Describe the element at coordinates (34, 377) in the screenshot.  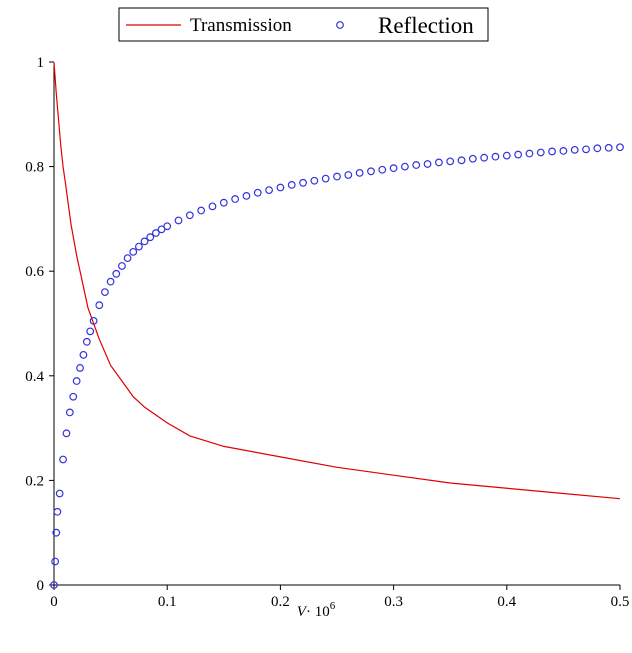
I see `y-tick-label: 0.4` at that location.